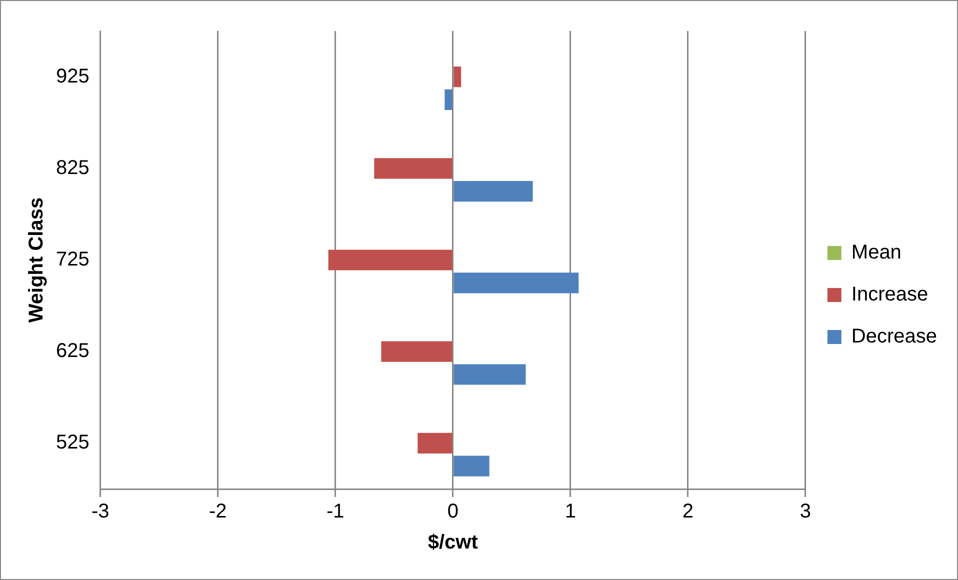 This screenshot has height=580, width=958. Describe the element at coordinates (37, 260) in the screenshot. I see `y-axis-title: Weight Class` at that location.